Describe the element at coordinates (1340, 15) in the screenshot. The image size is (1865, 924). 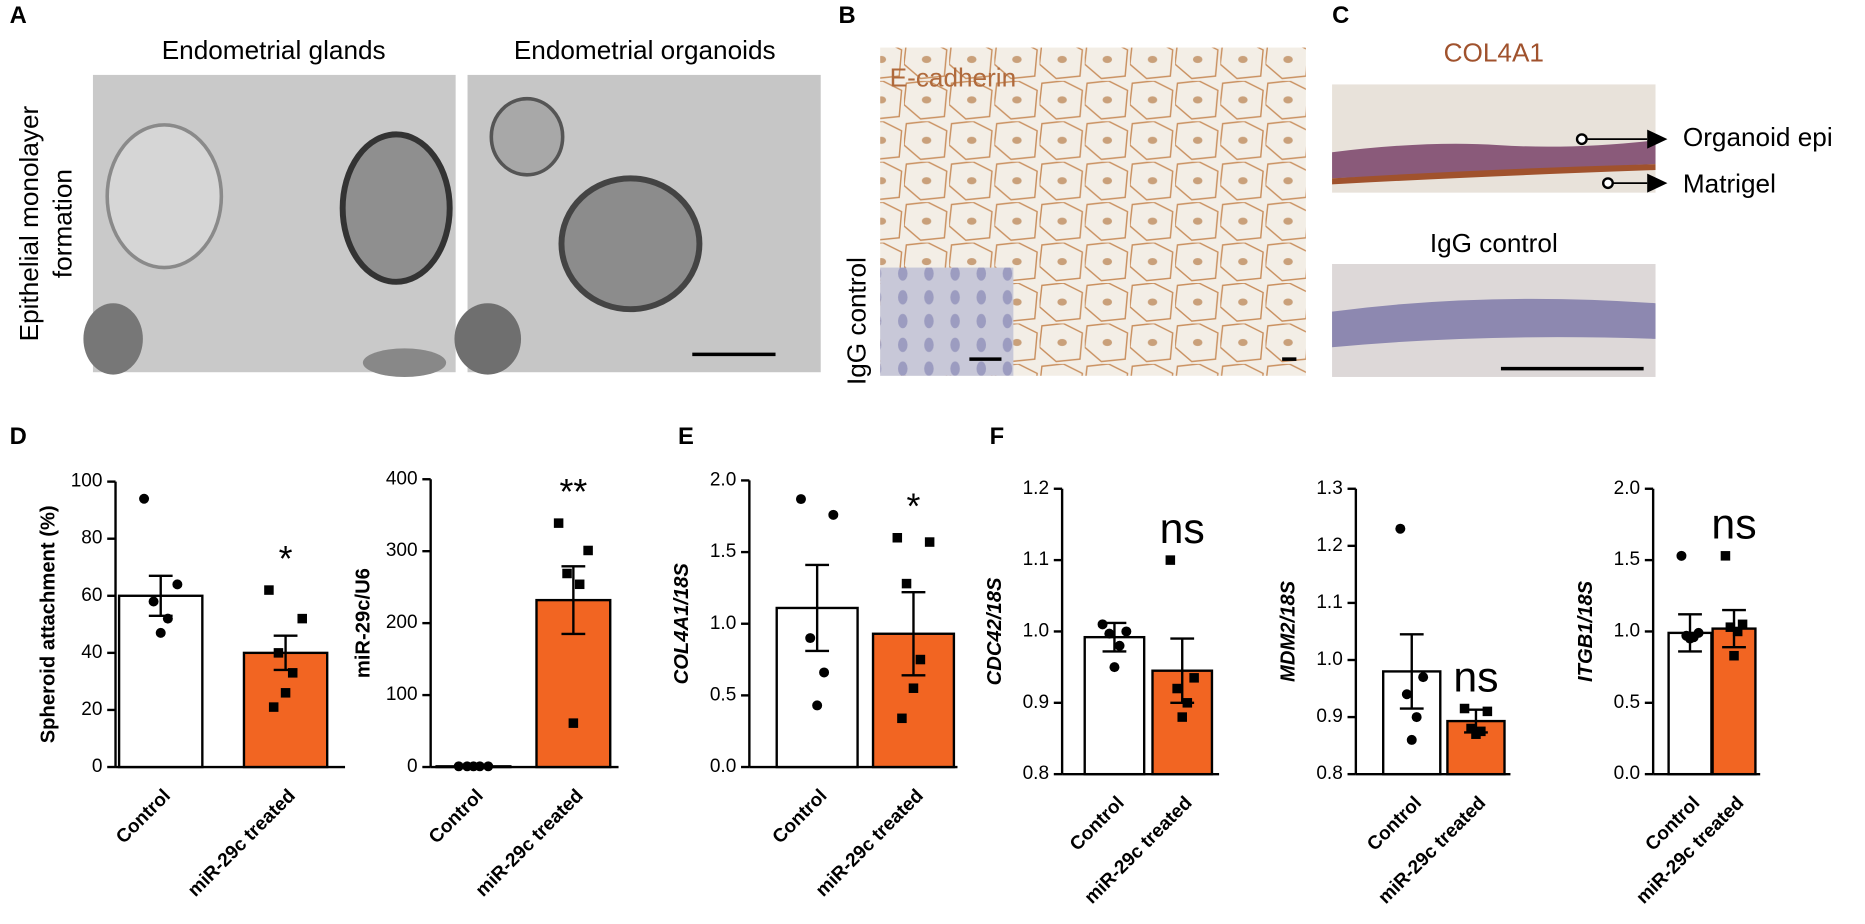
I see `panel-letter: C` at that location.